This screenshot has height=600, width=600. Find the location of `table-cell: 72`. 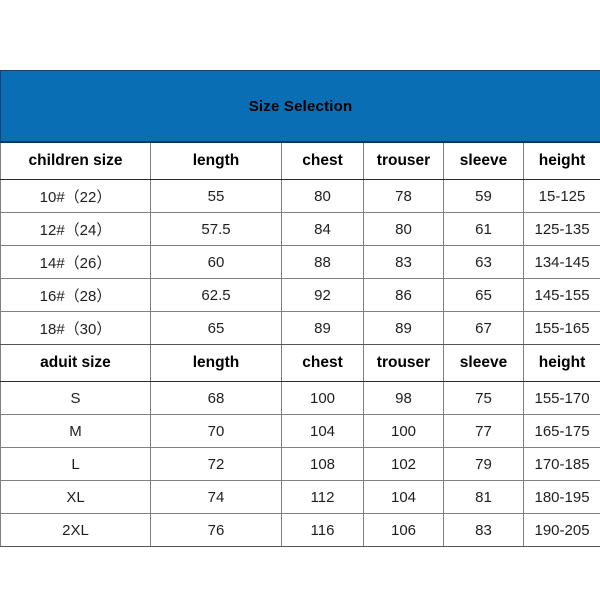

table-cell: 72 is located at coordinates (216, 464).